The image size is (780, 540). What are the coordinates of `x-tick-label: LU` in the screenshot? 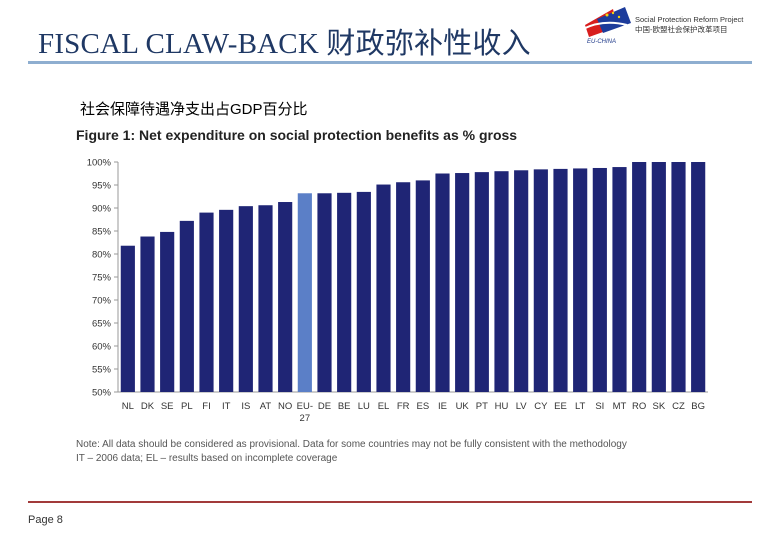 It's located at (364, 406).